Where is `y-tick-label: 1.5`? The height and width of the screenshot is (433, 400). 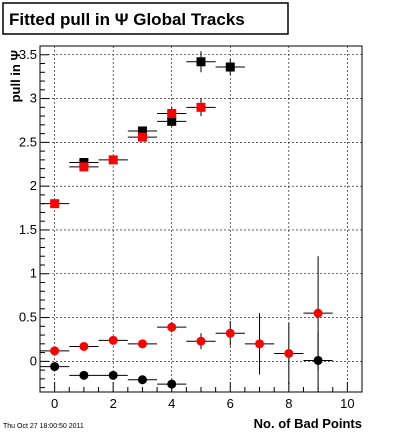 y-tick-label: 1.5 is located at coordinates (28, 229).